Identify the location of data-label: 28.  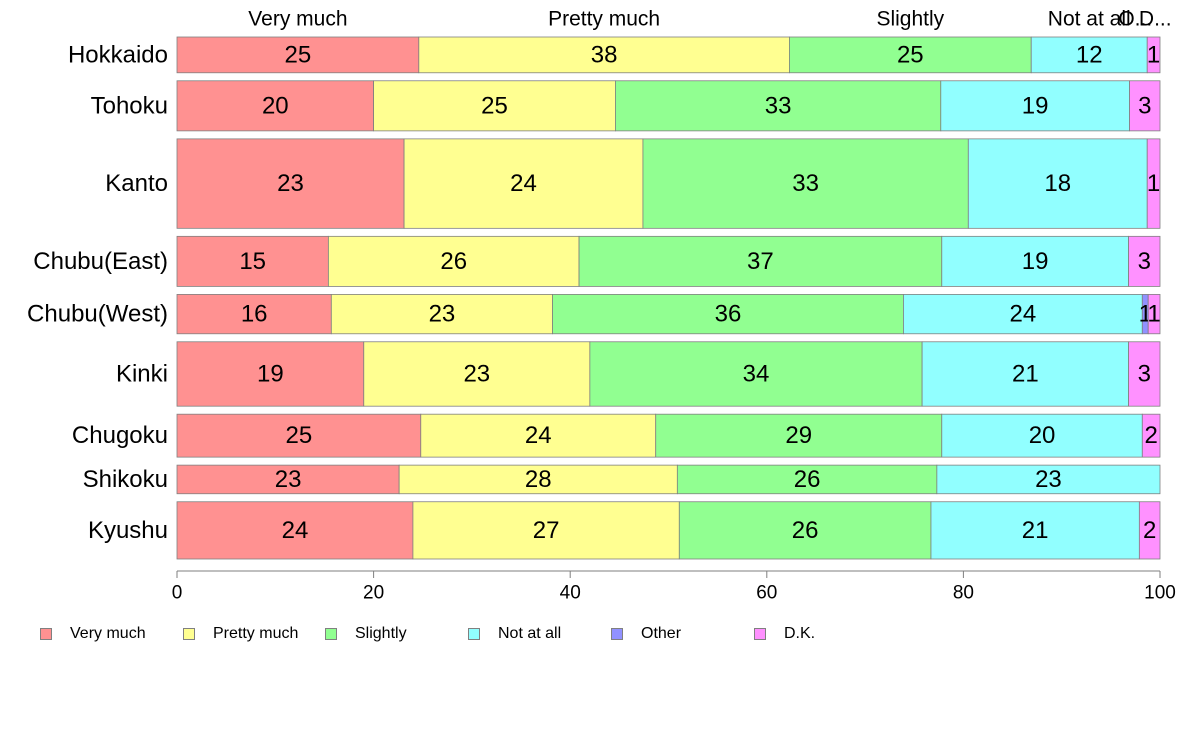
(538, 479).